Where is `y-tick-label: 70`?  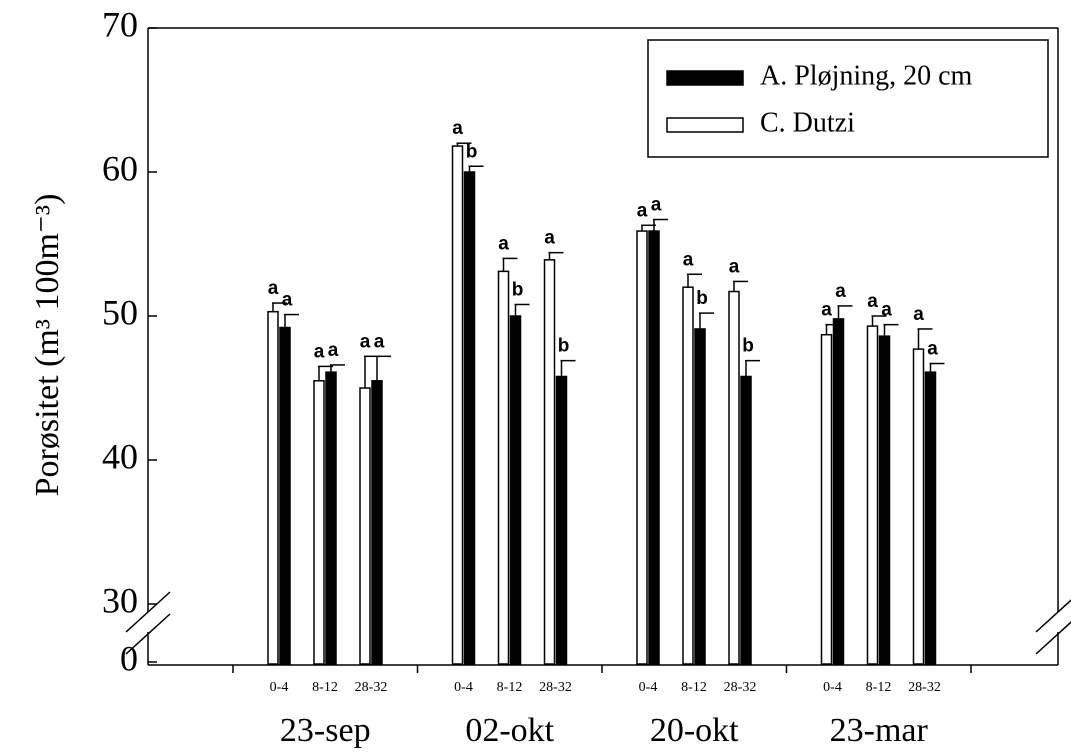 y-tick-label: 70 is located at coordinates (120, 24).